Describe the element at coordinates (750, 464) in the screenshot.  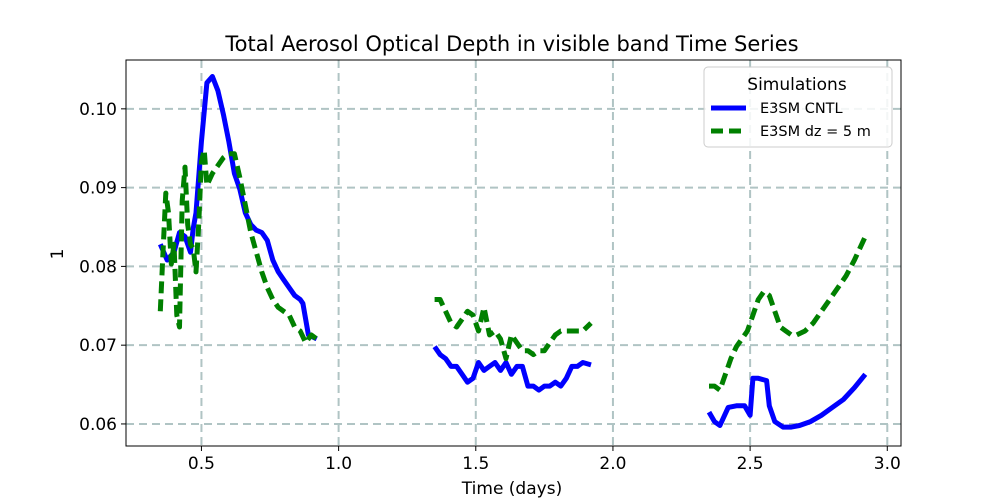
I see `x-tick-label: 2.5` at that location.